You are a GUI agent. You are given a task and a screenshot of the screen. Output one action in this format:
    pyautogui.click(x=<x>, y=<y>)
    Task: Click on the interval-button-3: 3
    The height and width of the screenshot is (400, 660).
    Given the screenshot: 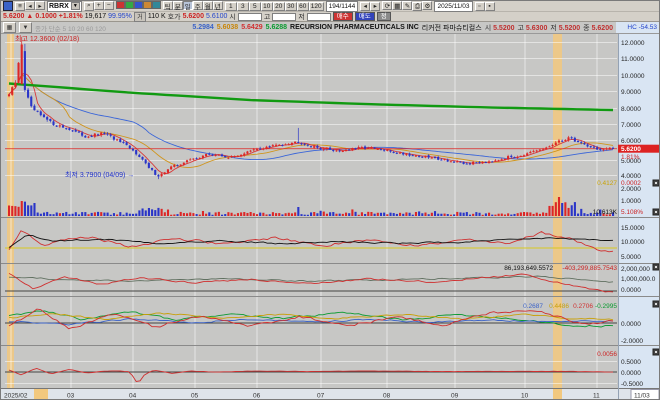 What is the action you would take?
    pyautogui.click(x=242, y=6)
    